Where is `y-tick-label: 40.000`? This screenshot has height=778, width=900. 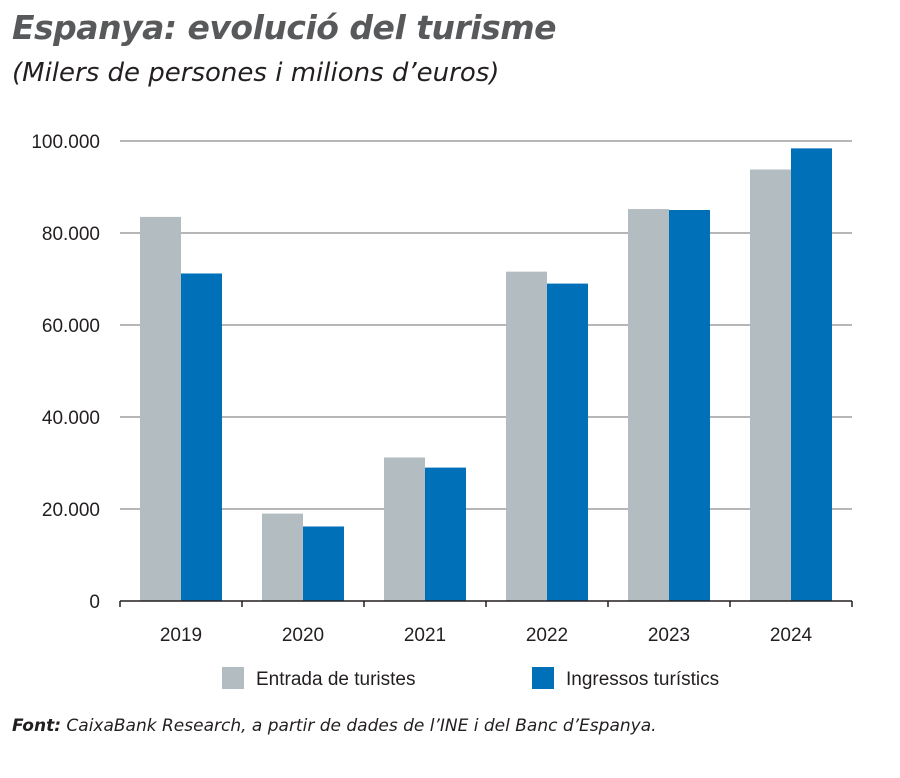 y-tick-label: 40.000 is located at coordinates (71, 418).